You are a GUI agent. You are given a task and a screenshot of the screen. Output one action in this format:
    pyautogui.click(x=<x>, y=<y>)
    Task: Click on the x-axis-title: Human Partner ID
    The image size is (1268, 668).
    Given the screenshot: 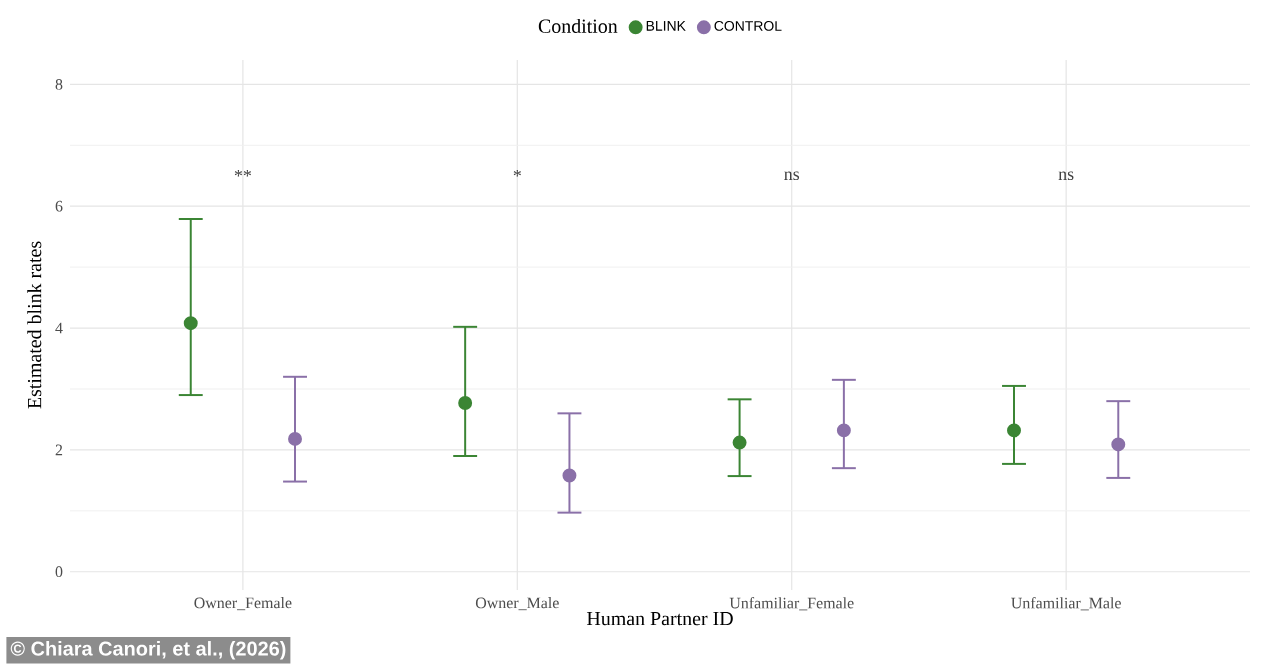 What is the action you would take?
    pyautogui.click(x=659, y=619)
    